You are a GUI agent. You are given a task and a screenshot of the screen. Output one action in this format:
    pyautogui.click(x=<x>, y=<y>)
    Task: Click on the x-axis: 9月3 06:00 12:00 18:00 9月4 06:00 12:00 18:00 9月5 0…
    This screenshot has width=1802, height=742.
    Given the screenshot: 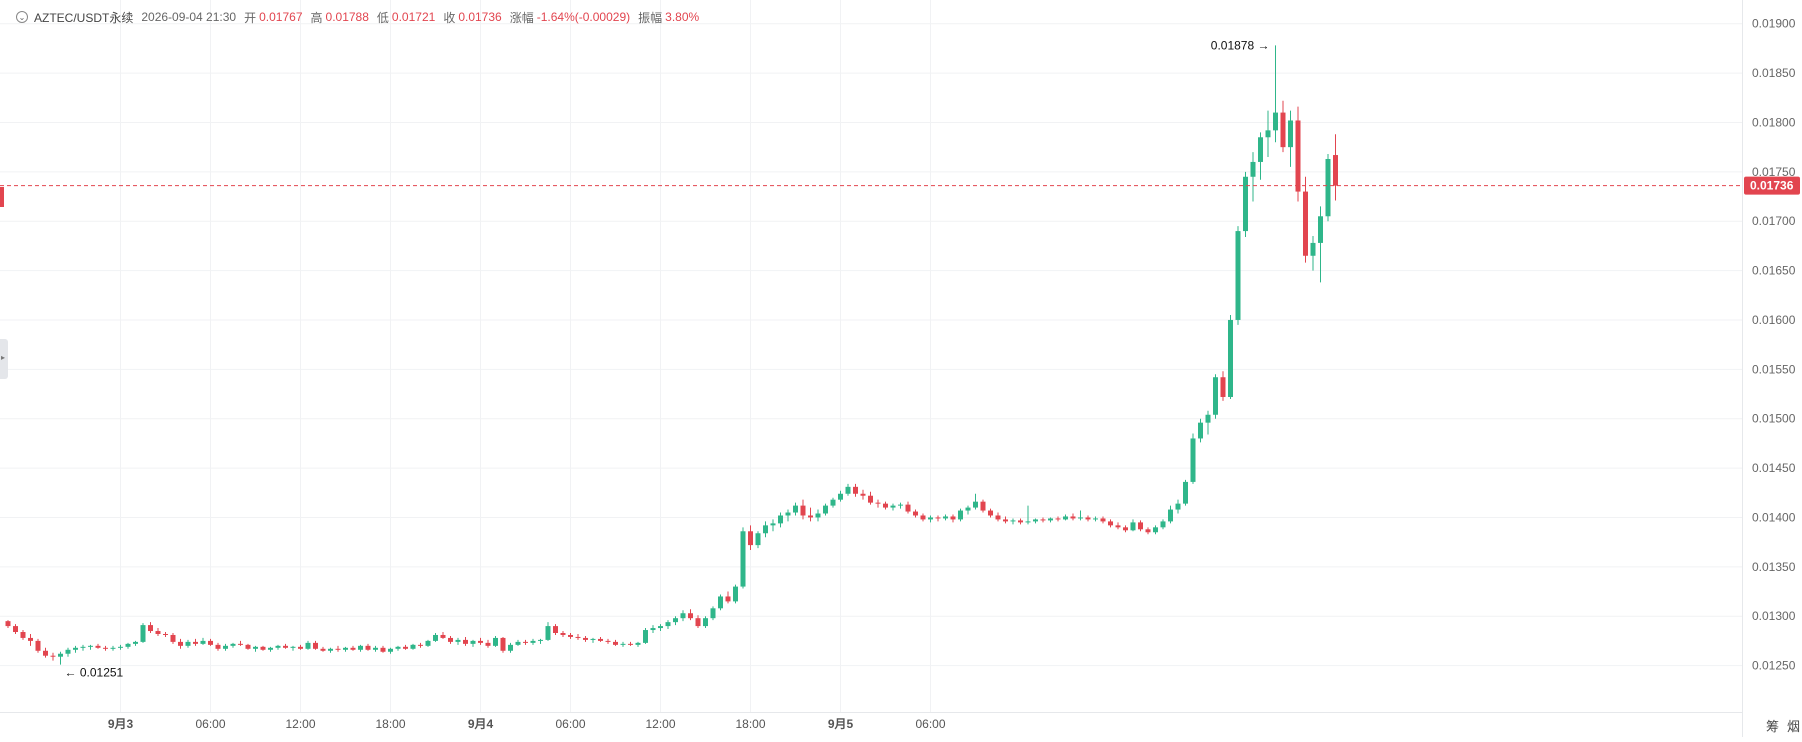 What is the action you would take?
    pyautogui.click(x=871, y=722)
    